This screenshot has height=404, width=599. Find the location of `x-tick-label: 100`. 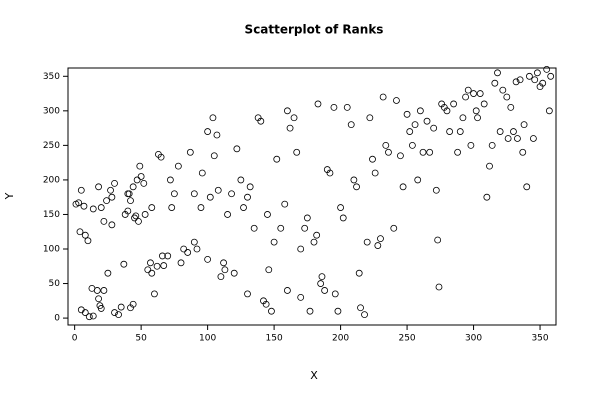

x-tick-label: 100 is located at coordinates (207, 339).